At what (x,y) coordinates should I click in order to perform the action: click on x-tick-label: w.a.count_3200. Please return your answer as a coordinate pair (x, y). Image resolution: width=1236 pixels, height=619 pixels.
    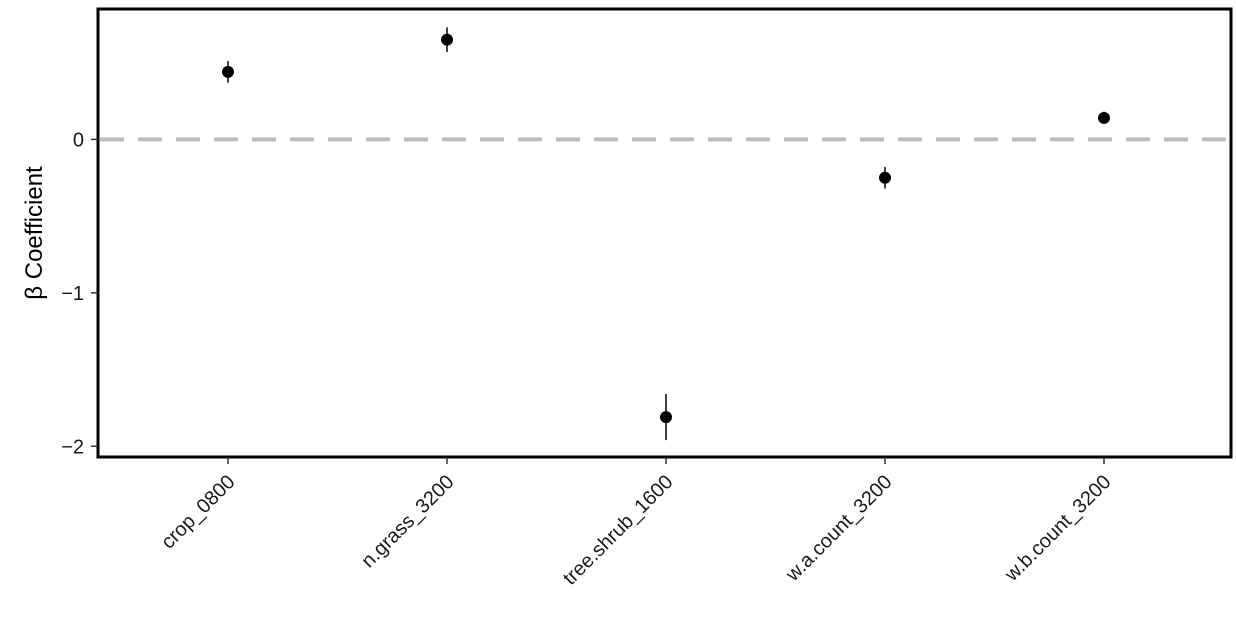
    Looking at the image, I should click on (838, 528).